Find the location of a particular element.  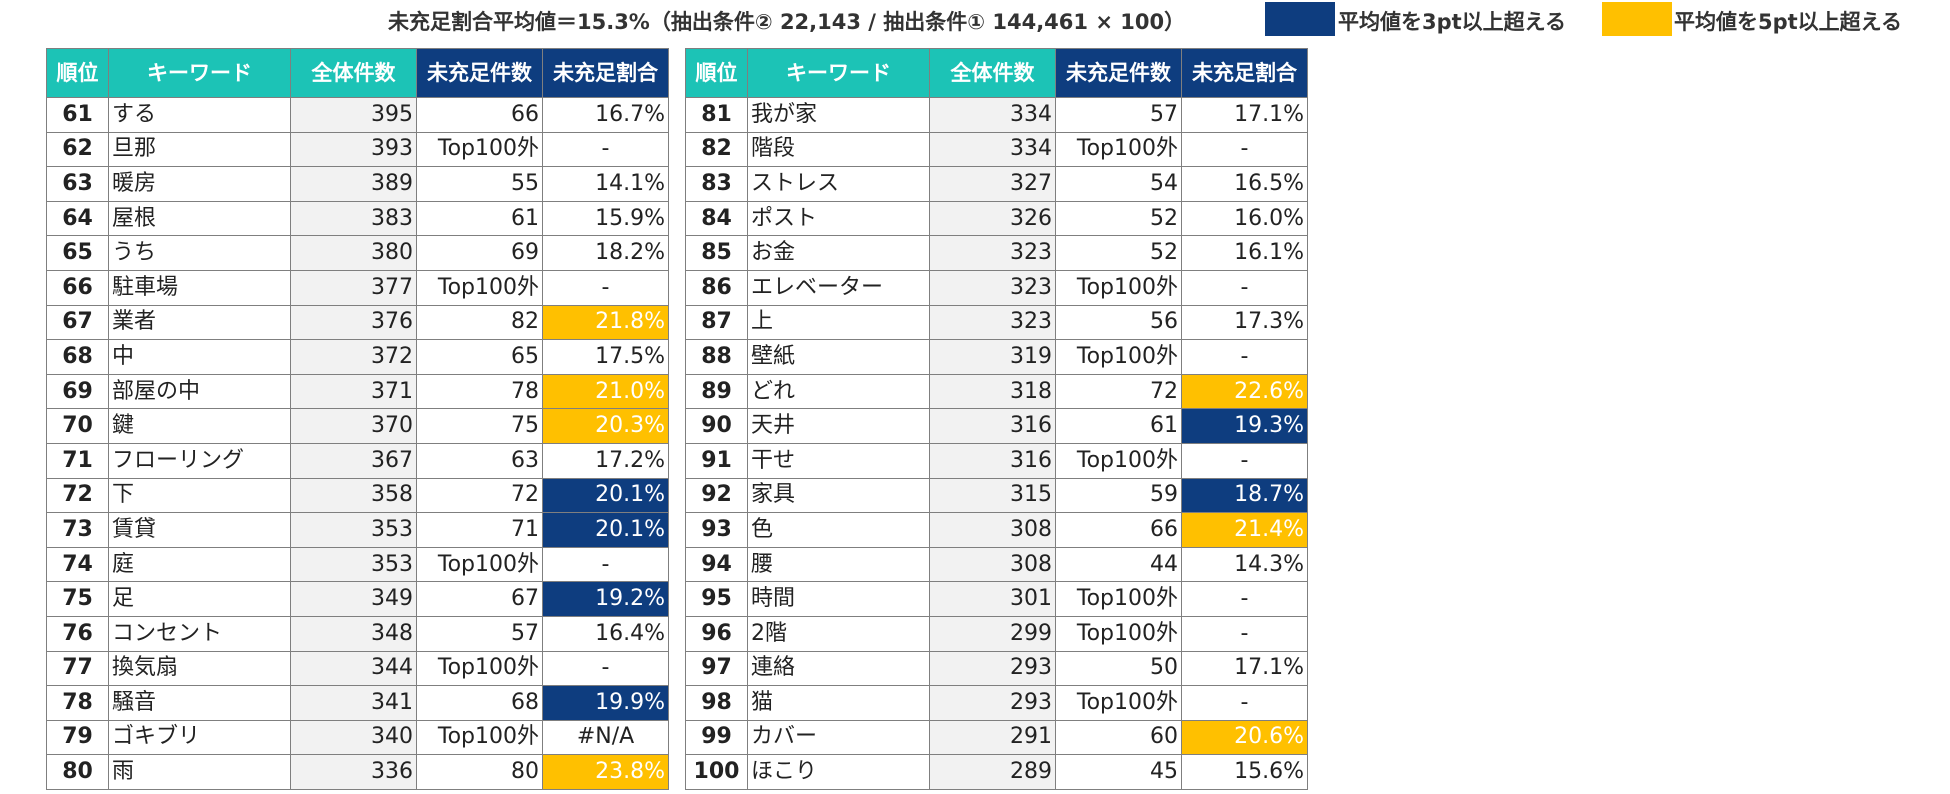

keyword-cell: 中 is located at coordinates (199, 357).